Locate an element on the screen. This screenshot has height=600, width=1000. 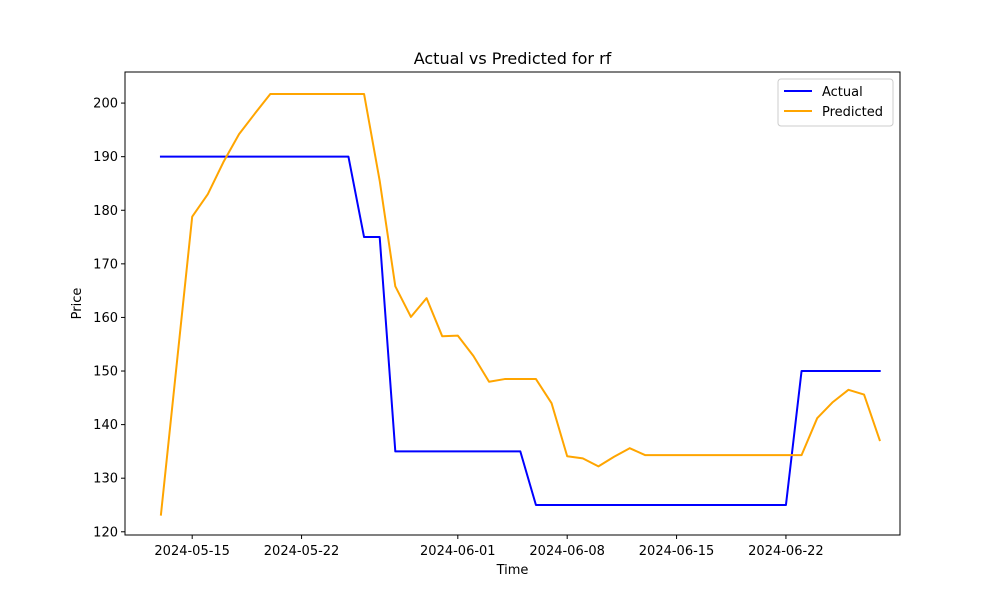
y-axis: 120 130 140 150 160 170 180 190 200 is located at coordinates (109, 318).